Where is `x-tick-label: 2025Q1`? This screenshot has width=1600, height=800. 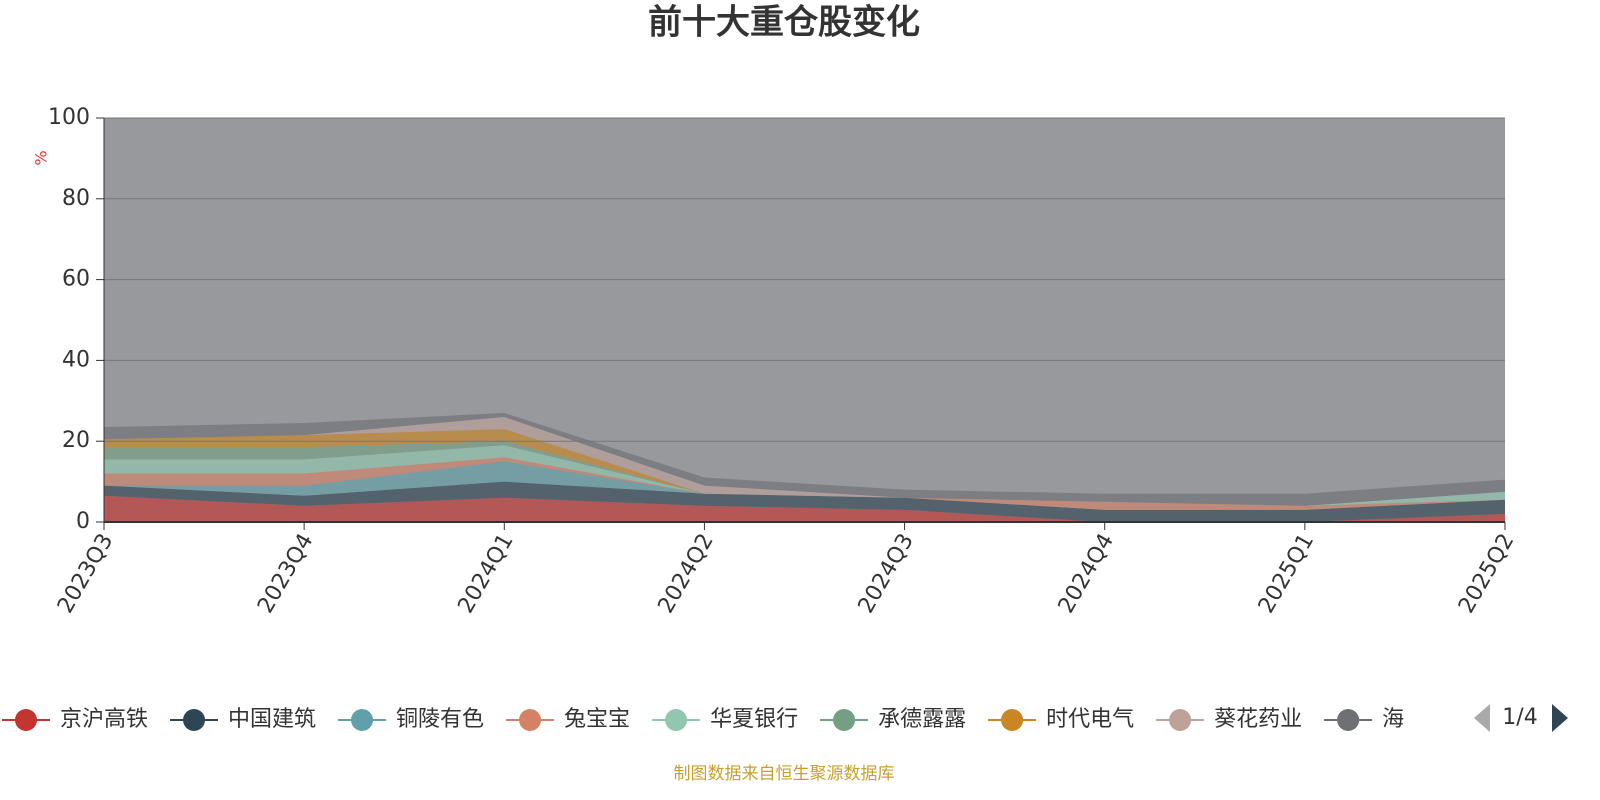 x-tick-label: 2025Q1 is located at coordinates (1286, 574).